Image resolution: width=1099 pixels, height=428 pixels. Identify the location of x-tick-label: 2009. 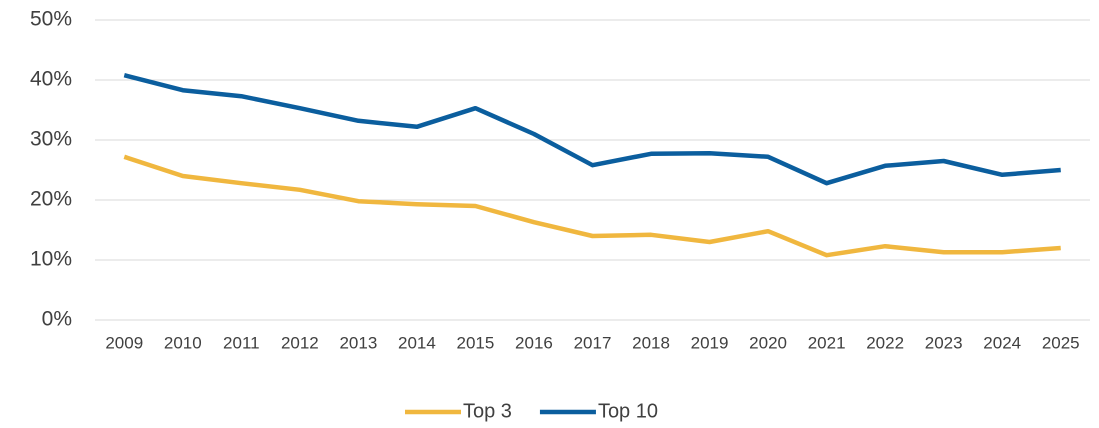
(124, 342).